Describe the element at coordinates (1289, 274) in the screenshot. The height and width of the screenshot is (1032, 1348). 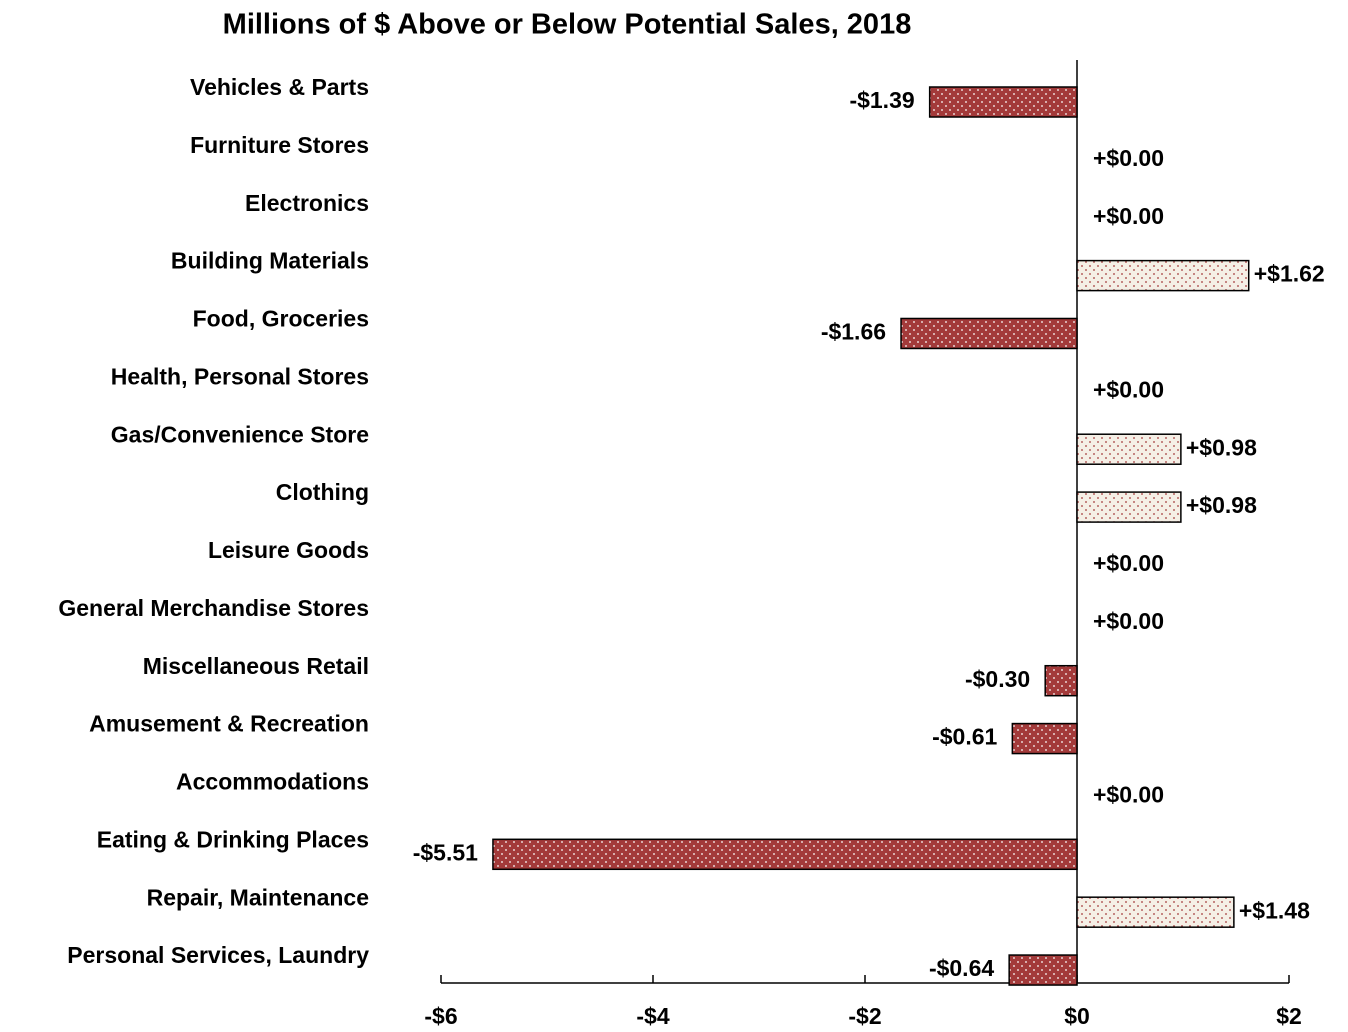
I see `value-label: +$1.62` at that location.